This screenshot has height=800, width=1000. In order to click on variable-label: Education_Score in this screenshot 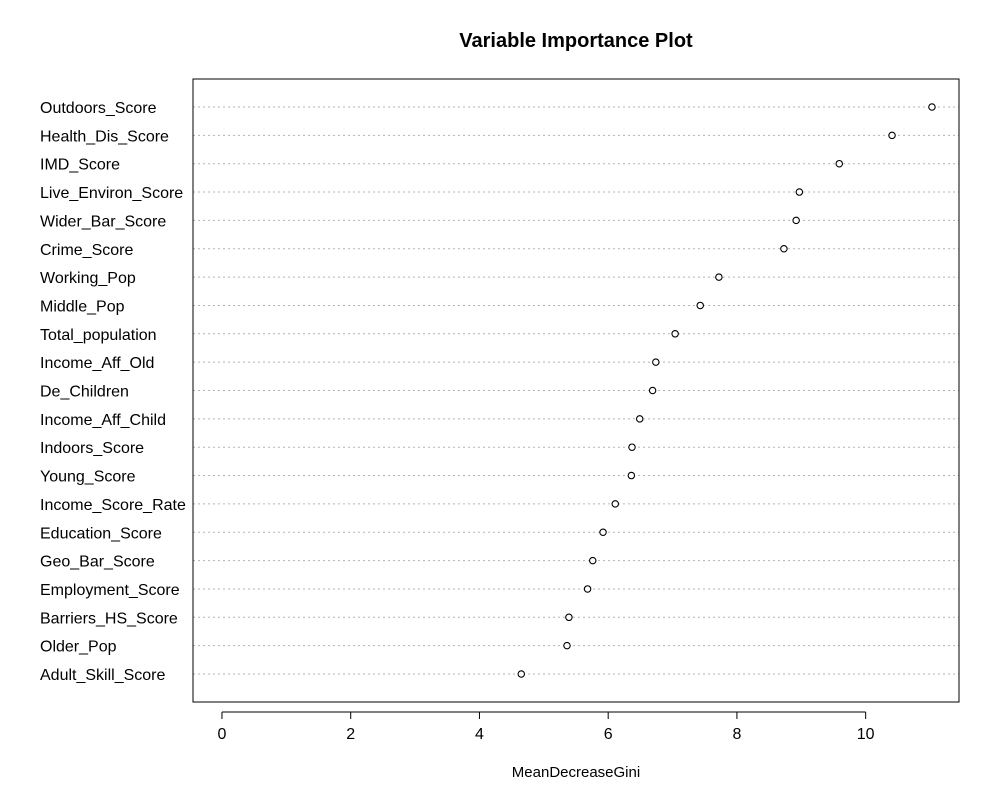, I will do `click(101, 533)`.